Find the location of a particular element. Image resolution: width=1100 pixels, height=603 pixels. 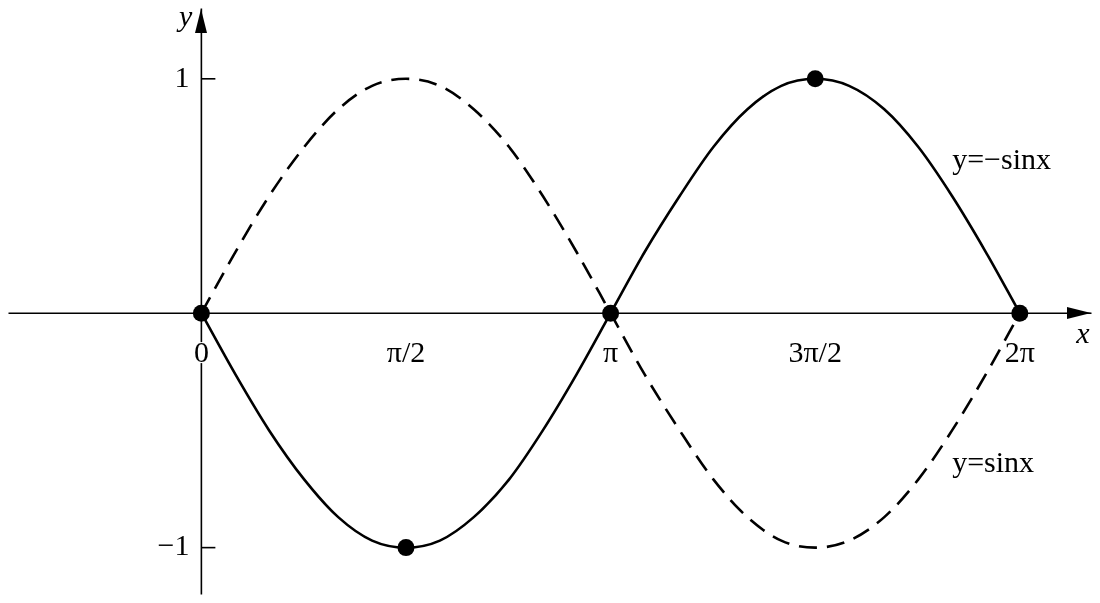

y-tick-label: −1 is located at coordinates (173, 545).